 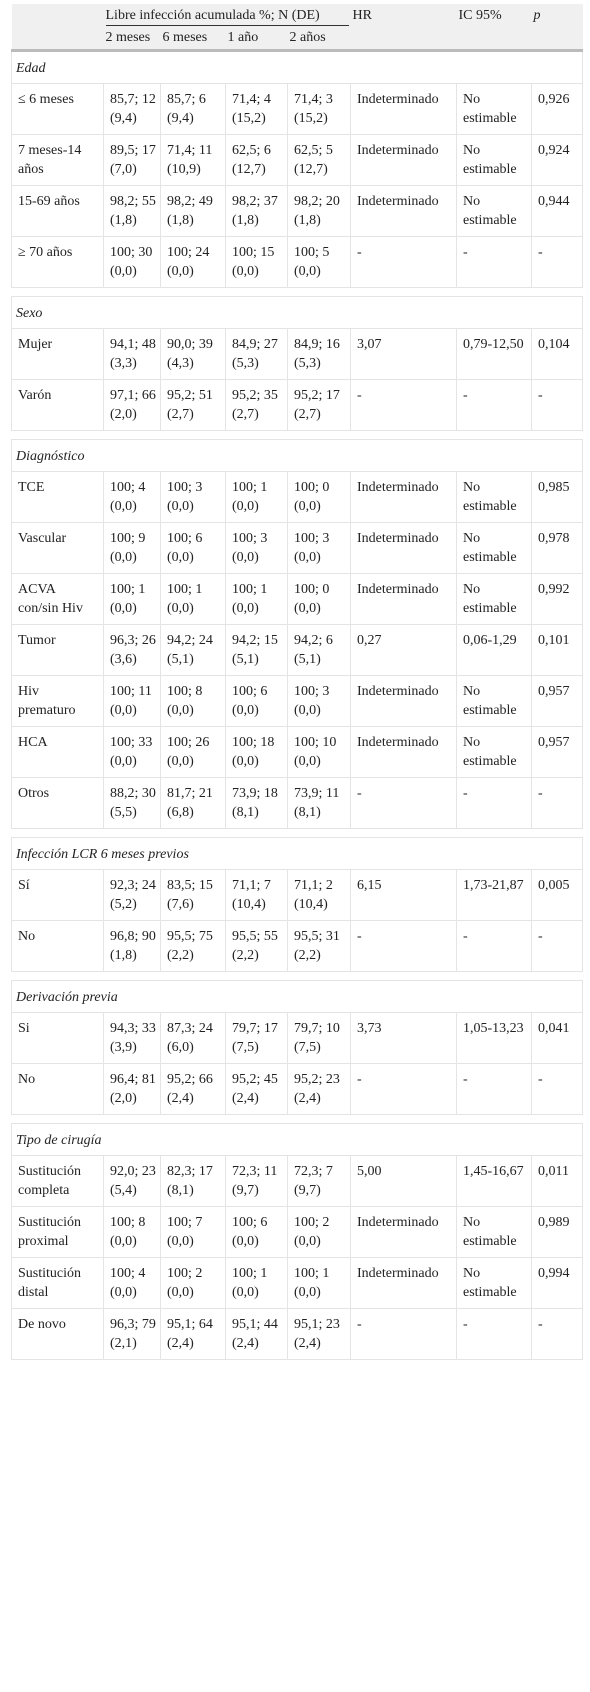 What do you see at coordinates (193, 803) in the screenshot?
I see `data-cell: 81,7; 21 (6,8)` at bounding box center [193, 803].